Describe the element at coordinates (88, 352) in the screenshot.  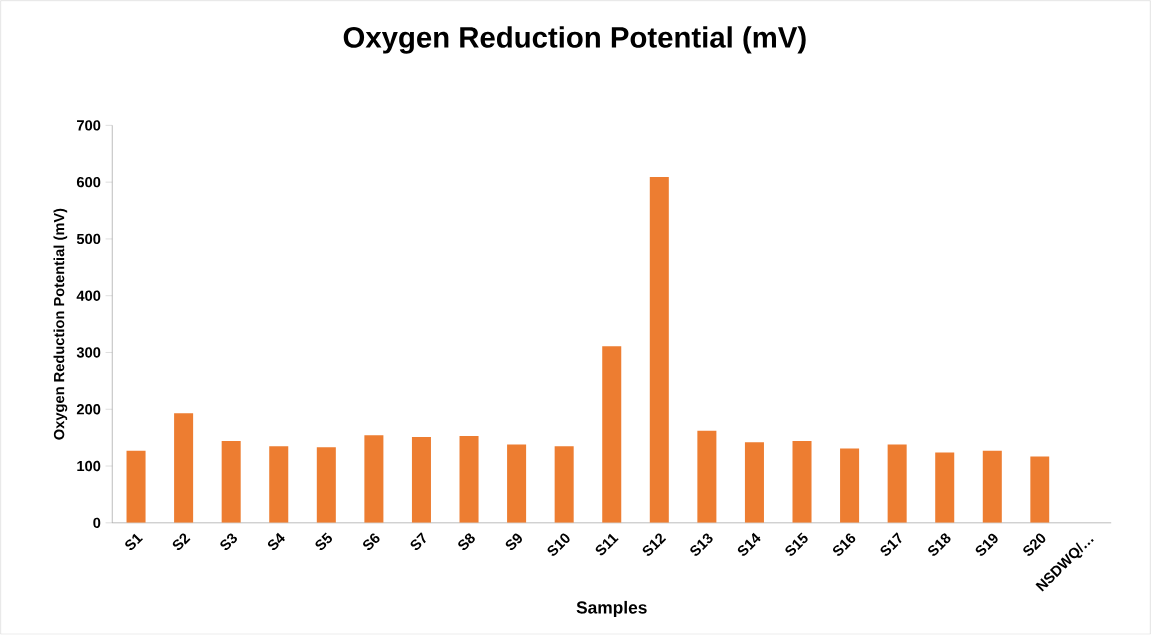
I see `y-tick-label: 300` at that location.